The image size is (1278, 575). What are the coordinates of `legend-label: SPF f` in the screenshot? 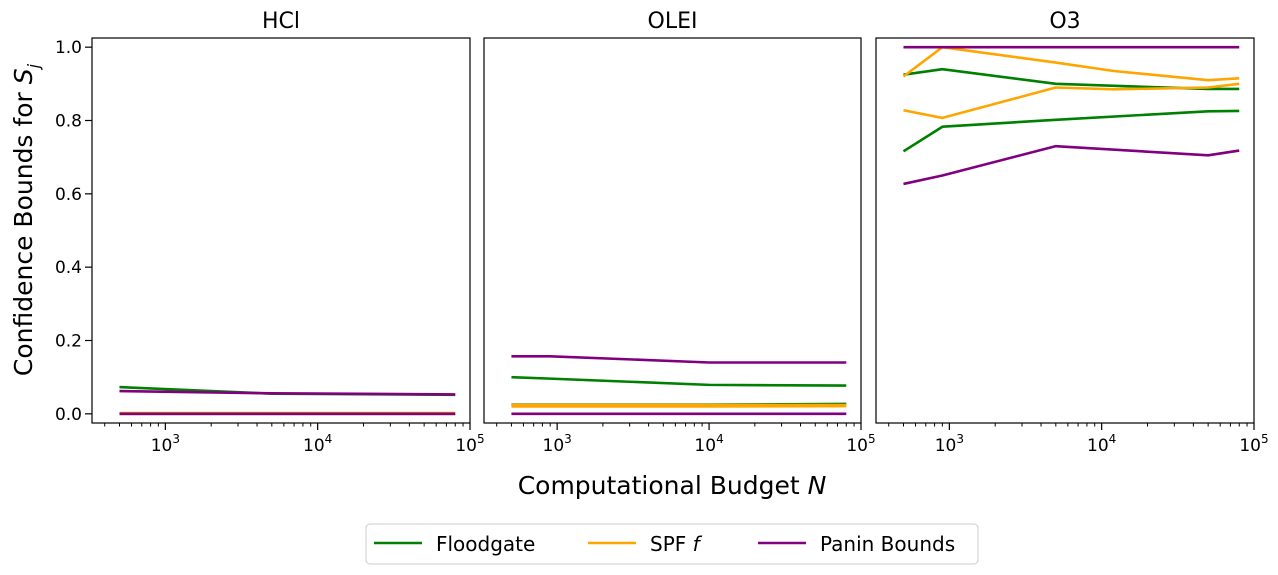 It's located at (676, 544).